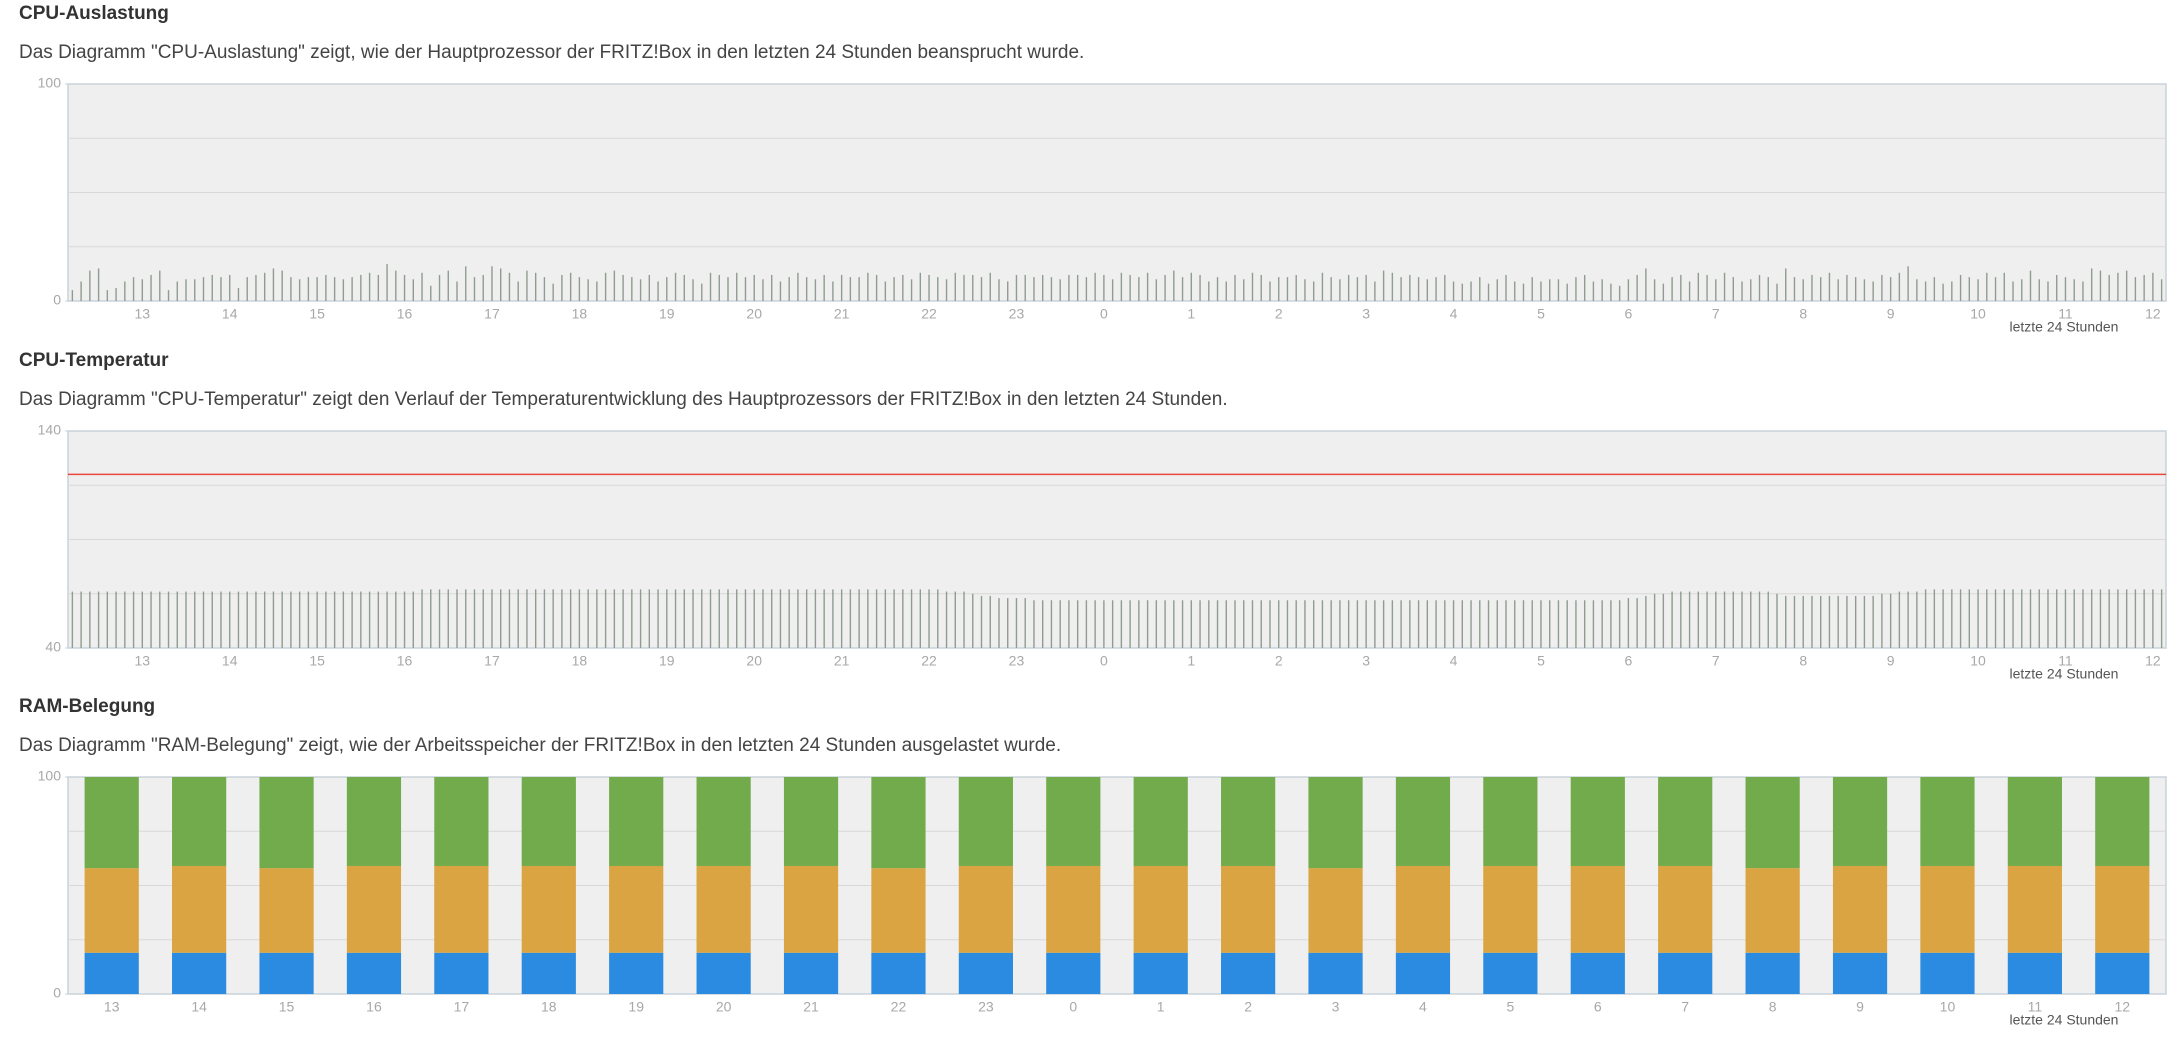 The height and width of the screenshot is (1037, 2183). What do you see at coordinates (899, 1007) in the screenshot?
I see `x-tick-label: 22` at bounding box center [899, 1007].